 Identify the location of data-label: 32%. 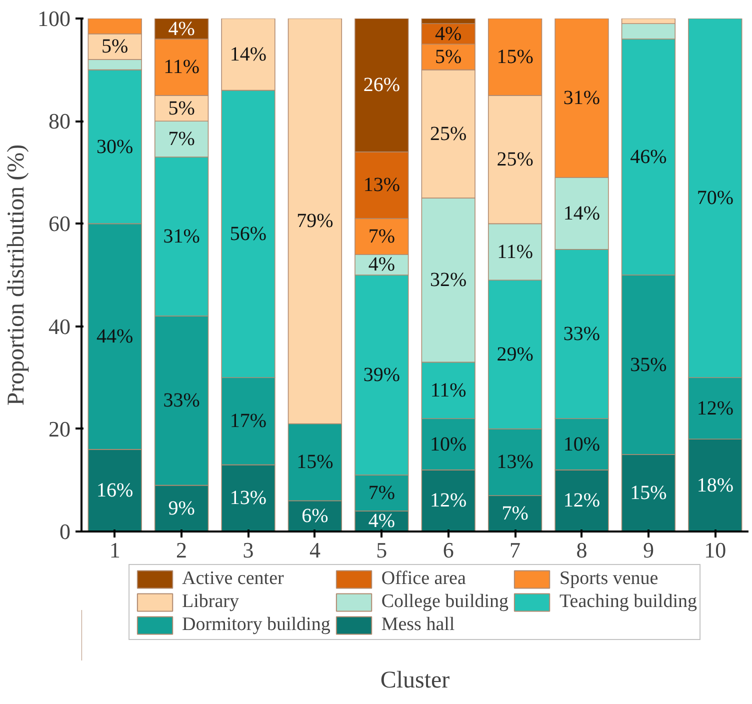
(448, 280).